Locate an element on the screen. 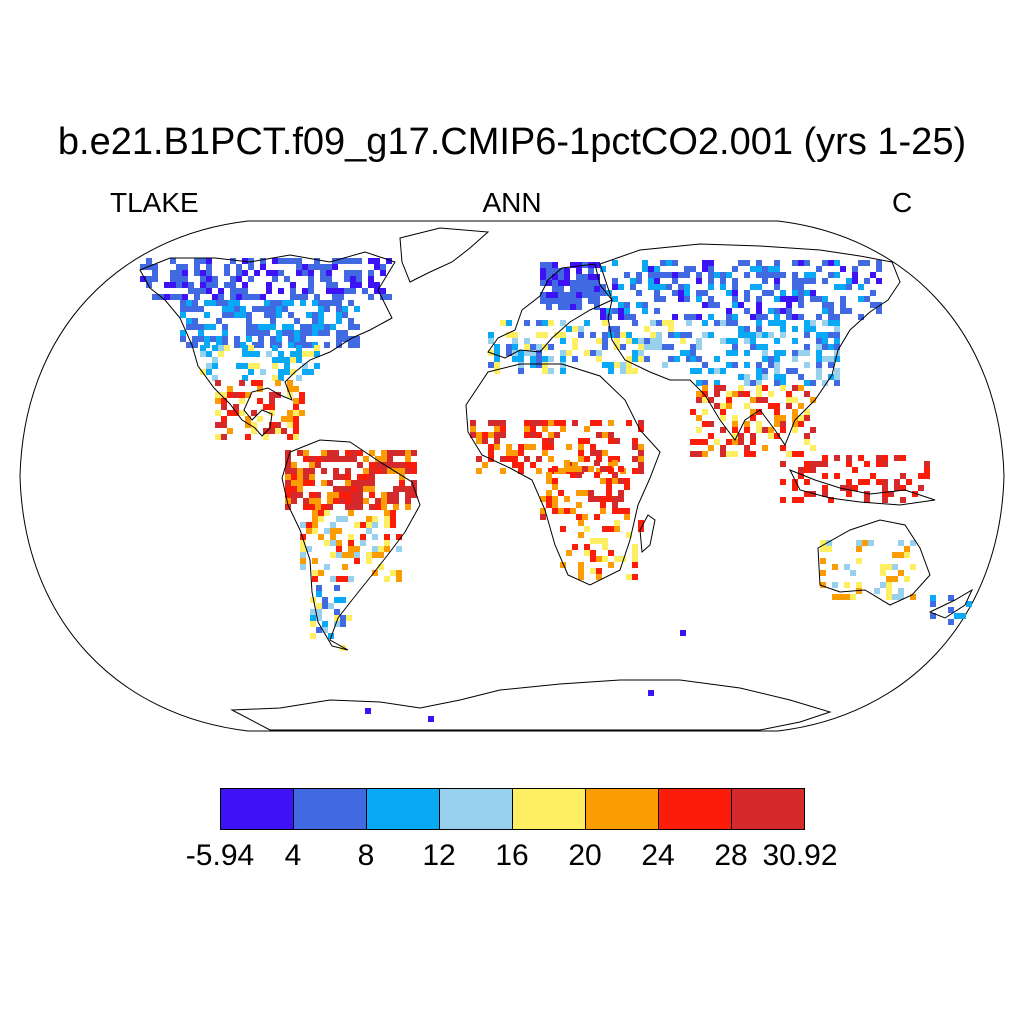 The height and width of the screenshot is (1024, 1024). colorbar-tick-label: 4 is located at coordinates (293, 855).